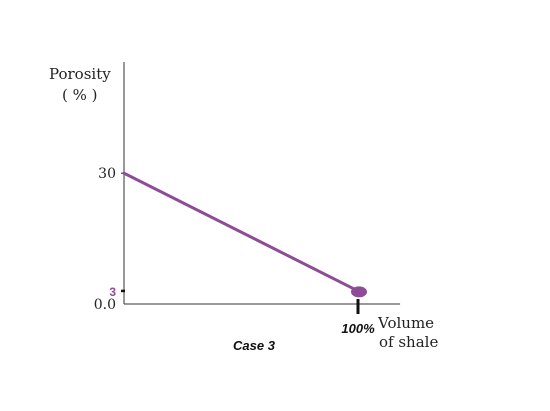  Describe the element at coordinates (112, 292) in the screenshot. I see `y-tick-label-1: 3` at that location.